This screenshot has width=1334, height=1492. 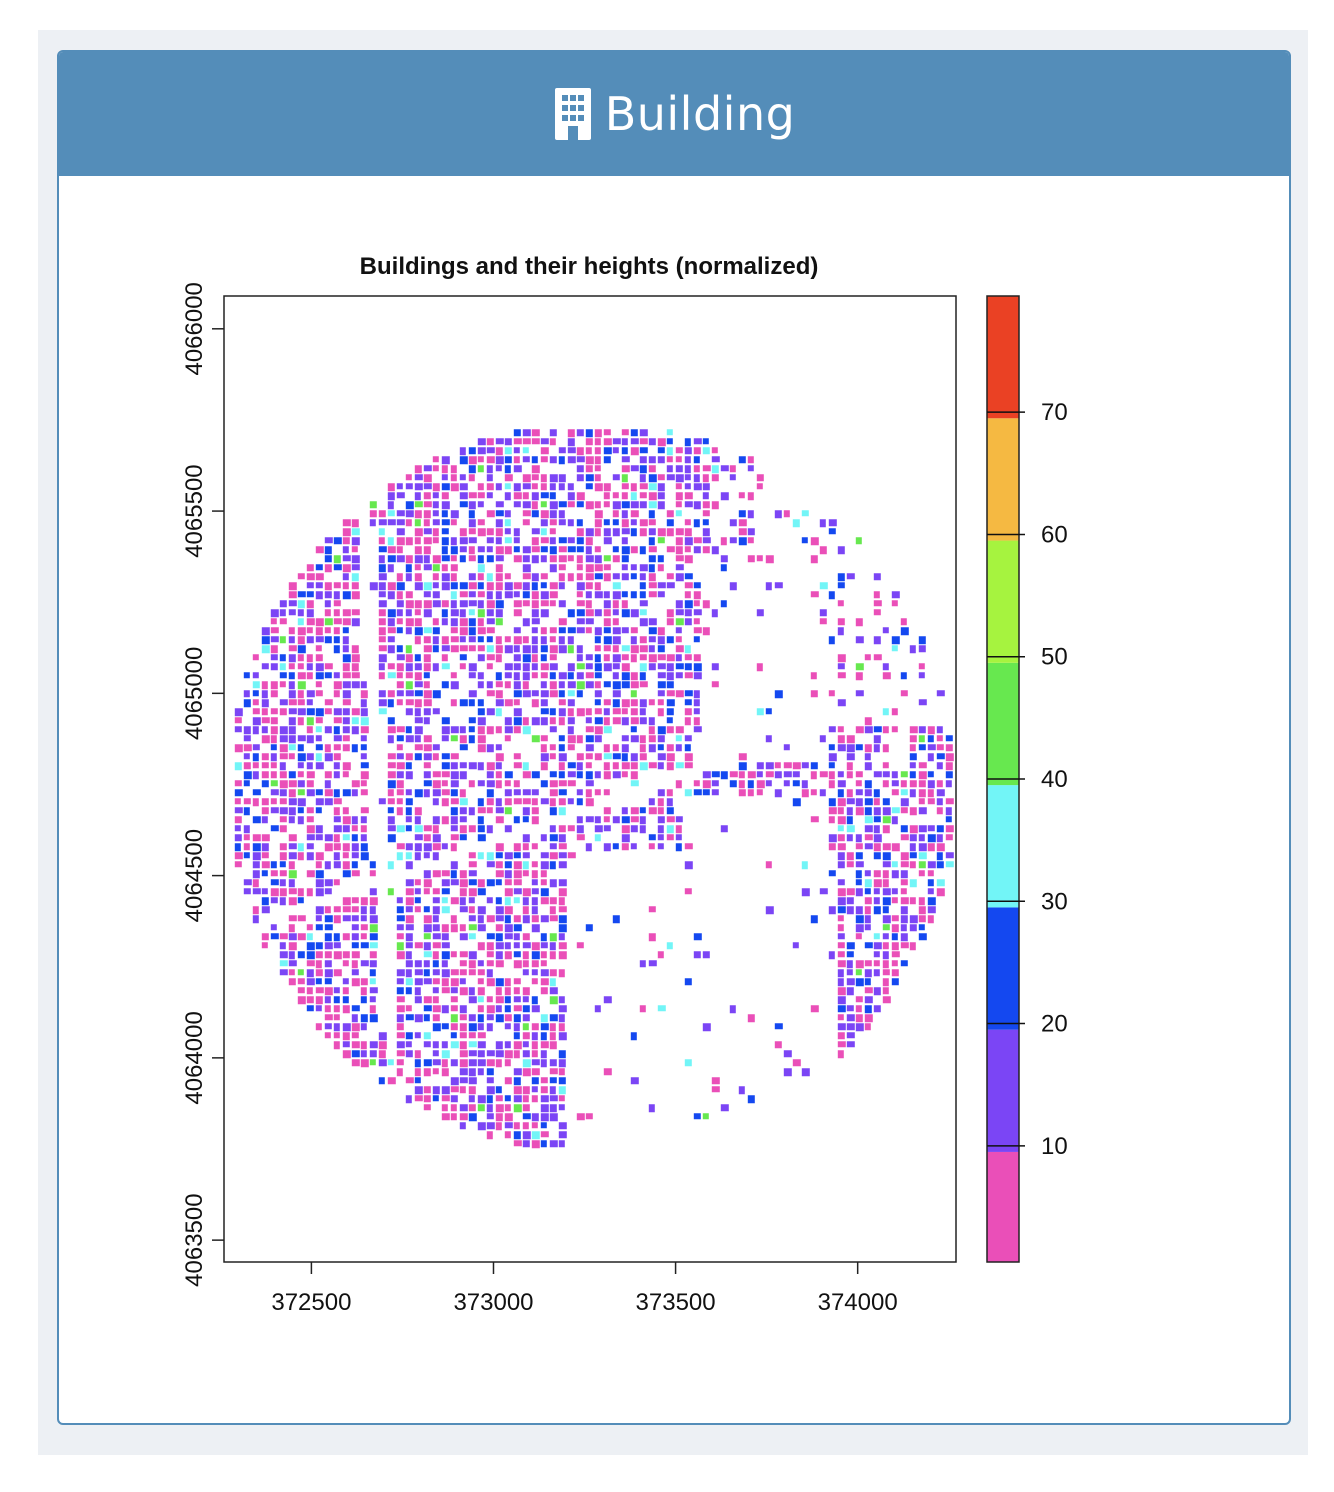 I want to click on y-tick-label: 4064500, so click(x=194, y=875).